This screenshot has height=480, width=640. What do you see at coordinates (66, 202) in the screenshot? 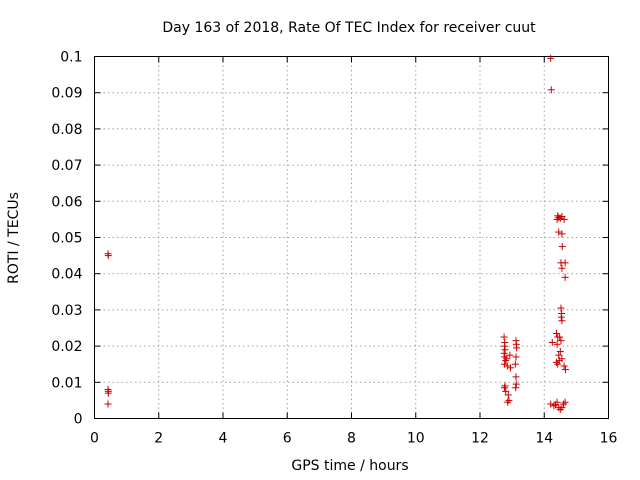
I see `y-tick-label: 0.06` at bounding box center [66, 202].